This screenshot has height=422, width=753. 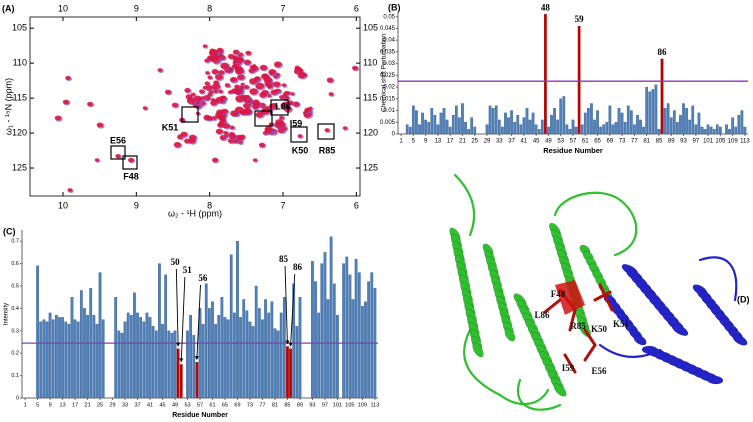 I want to click on y-axis-label: Chemical shift Perturbation, so click(x=384, y=73).